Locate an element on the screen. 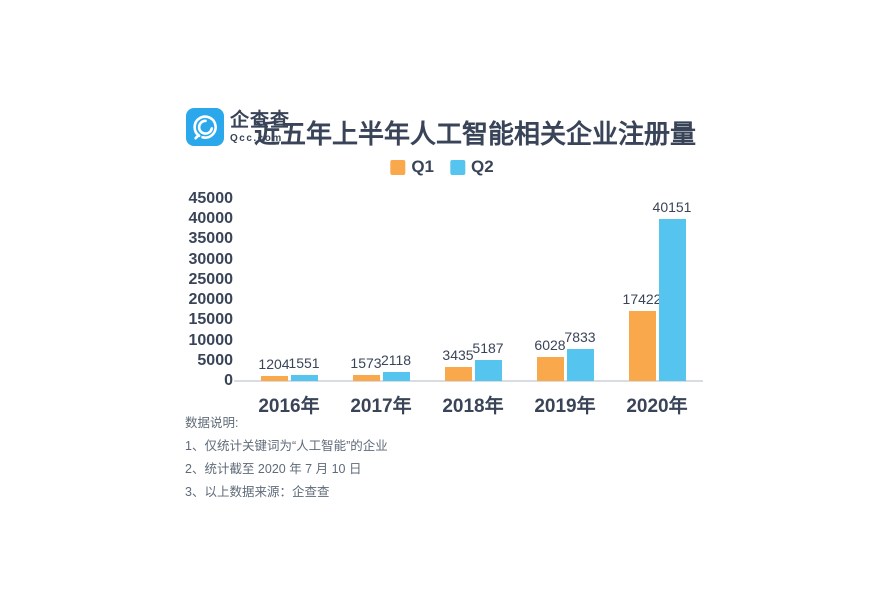  y-tick-label: 35000 is located at coordinates (211, 239).